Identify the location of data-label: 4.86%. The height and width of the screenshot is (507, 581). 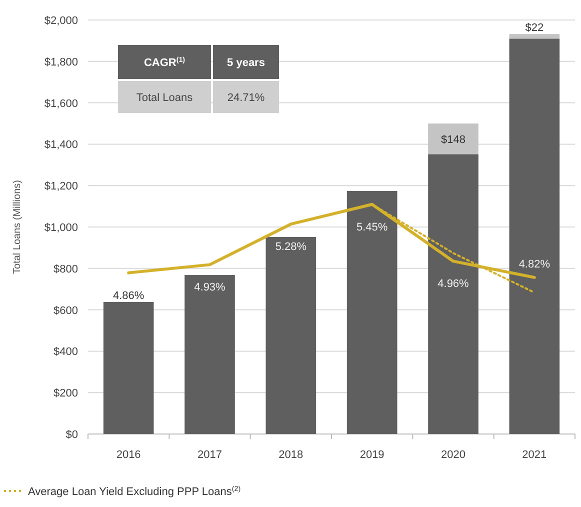
(128, 296).